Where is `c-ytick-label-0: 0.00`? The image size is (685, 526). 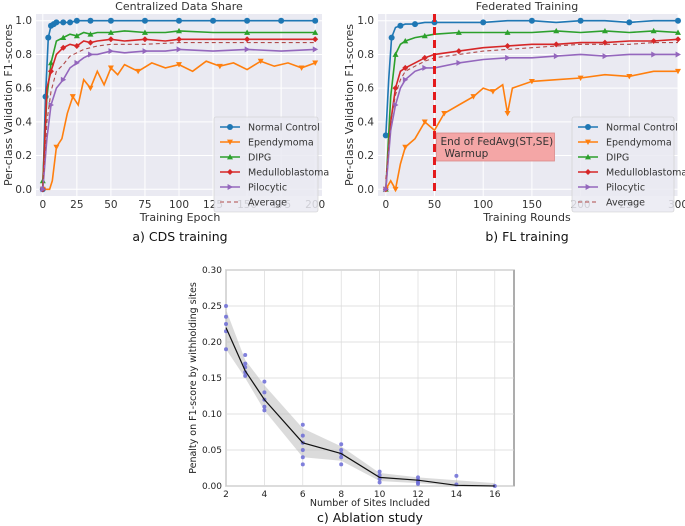 c-ytick-label-0: 0.00 is located at coordinates (212, 487).